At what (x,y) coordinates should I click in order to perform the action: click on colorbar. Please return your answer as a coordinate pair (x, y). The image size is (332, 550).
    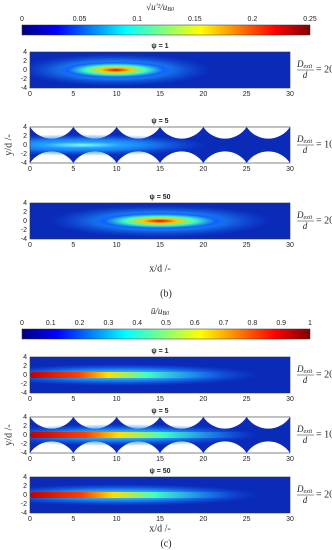
    Looking at the image, I should click on (166, 30).